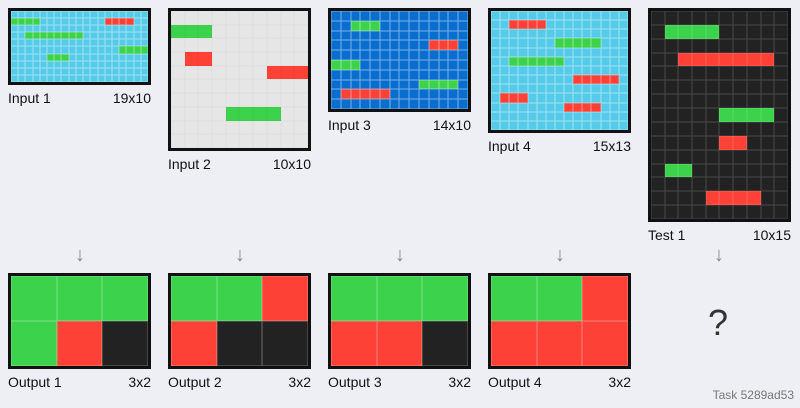 This screenshot has height=408, width=800. Describe the element at coordinates (189, 164) in the screenshot. I see `input-2-label: Input 2` at that location.